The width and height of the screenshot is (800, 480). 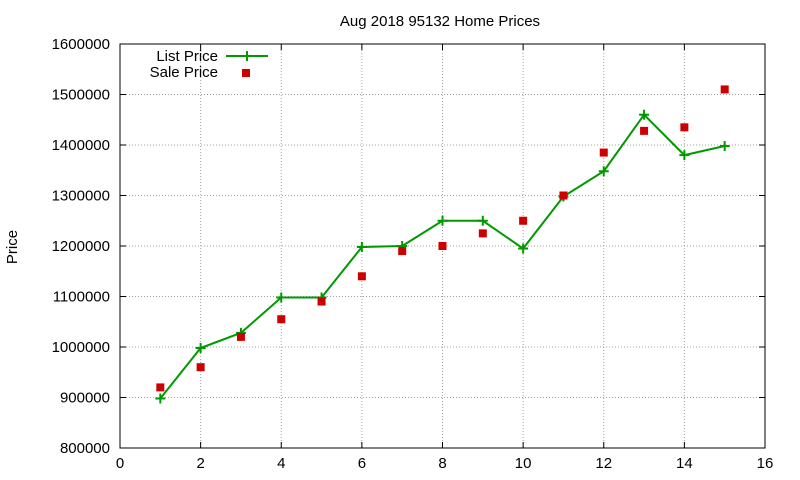 I want to click on x-tick-label: 10, so click(x=523, y=463).